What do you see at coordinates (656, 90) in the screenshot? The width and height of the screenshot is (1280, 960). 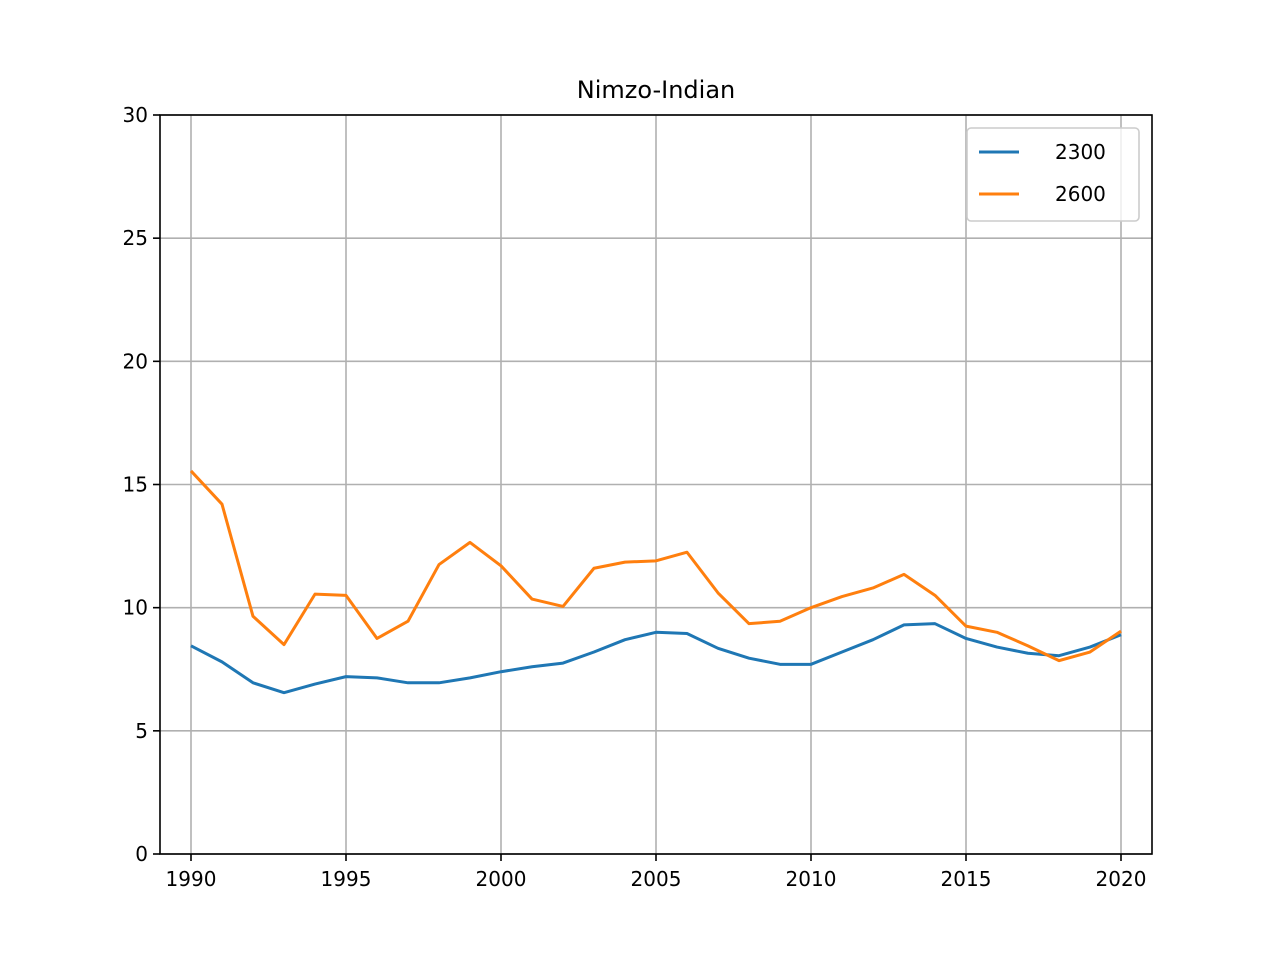 I see `chart-title: Nimzo-Indian` at bounding box center [656, 90].